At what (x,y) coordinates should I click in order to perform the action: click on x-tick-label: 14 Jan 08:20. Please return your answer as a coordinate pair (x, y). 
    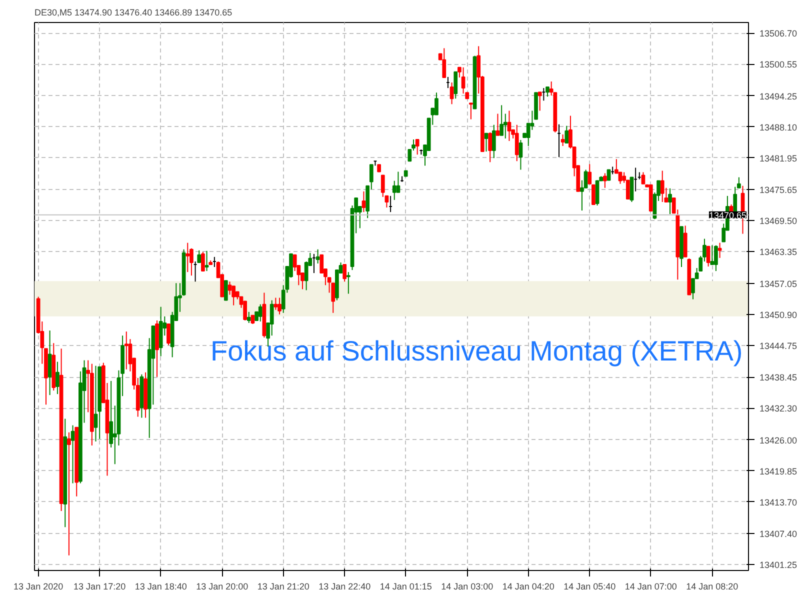
    Looking at the image, I should click on (712, 587).